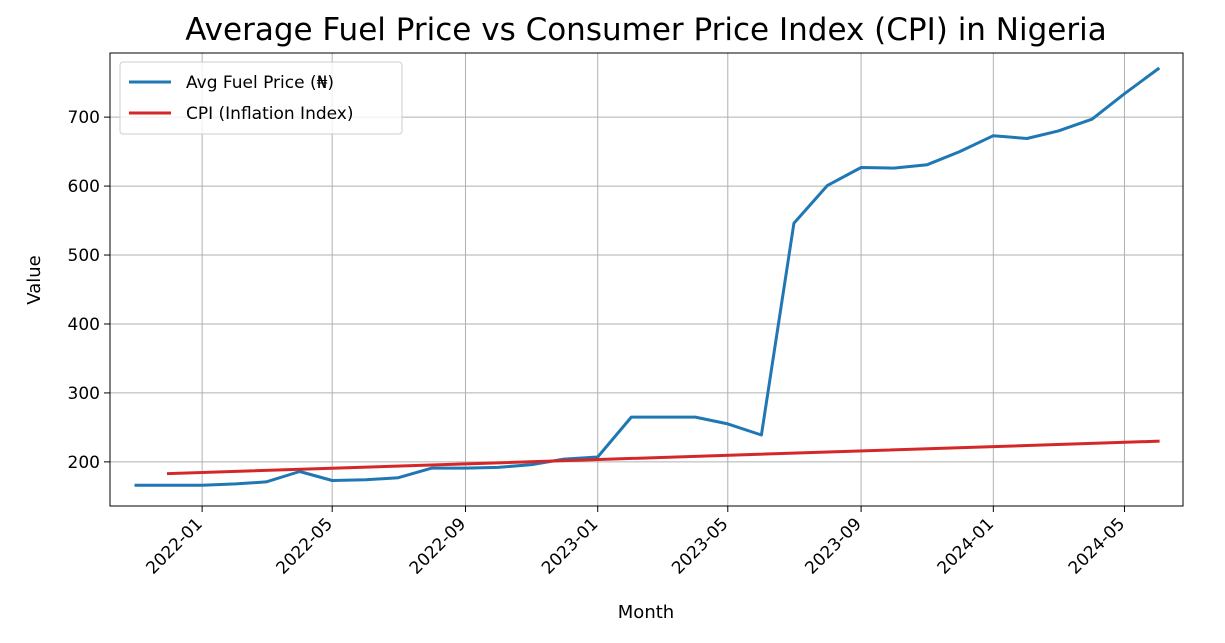  I want to click on x-tick-label: 2022-05, so click(305, 546).